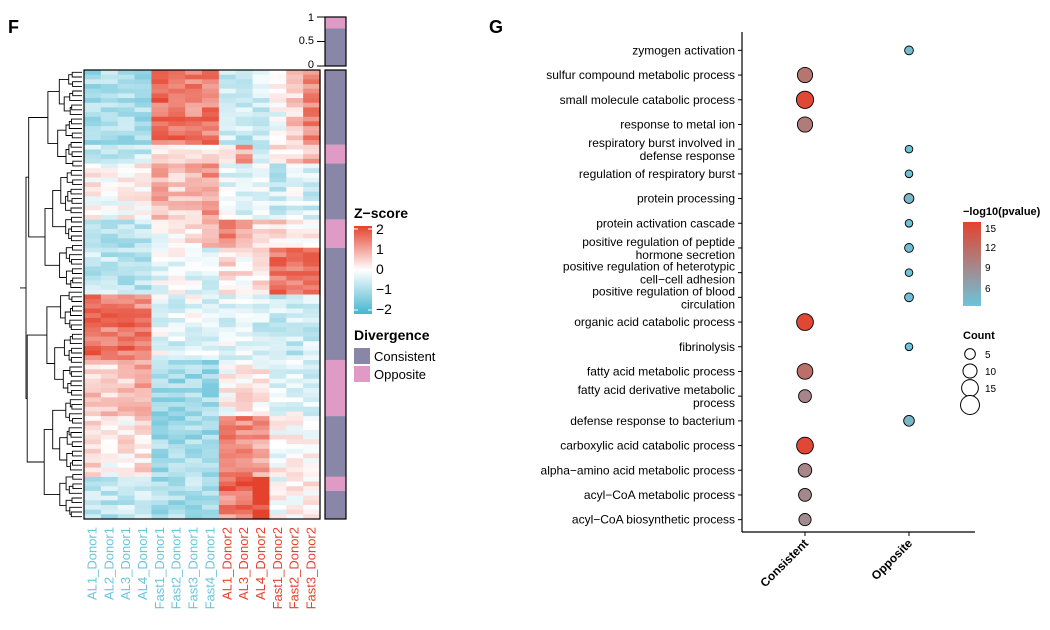 The height and width of the screenshot is (630, 1050). I want to click on pvalue-tick: 9, so click(988, 268).